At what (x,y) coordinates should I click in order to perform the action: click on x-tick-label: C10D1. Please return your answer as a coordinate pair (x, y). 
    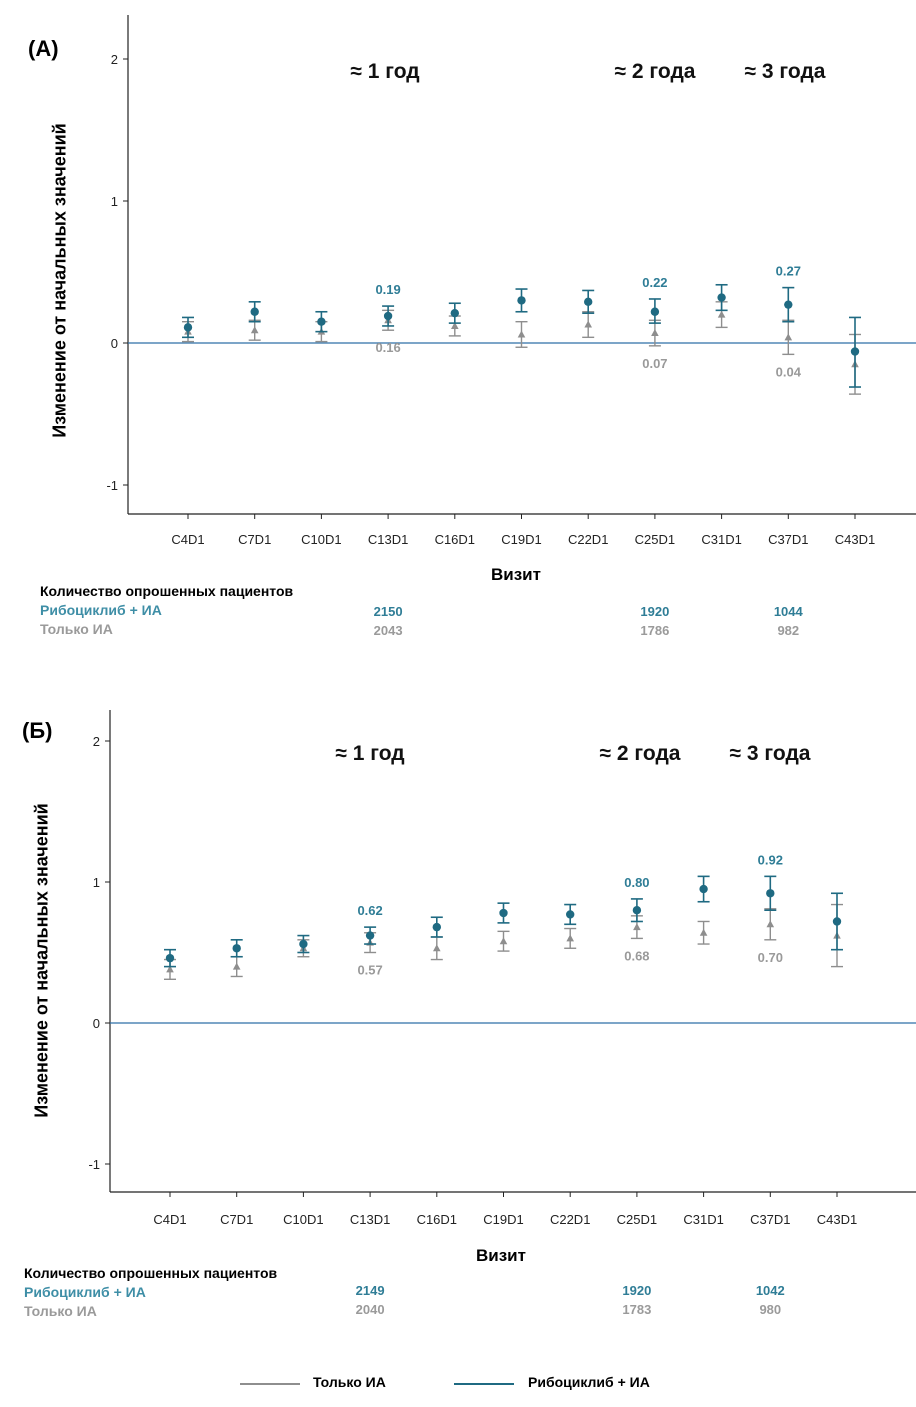
    Looking at the image, I should click on (303, 1219).